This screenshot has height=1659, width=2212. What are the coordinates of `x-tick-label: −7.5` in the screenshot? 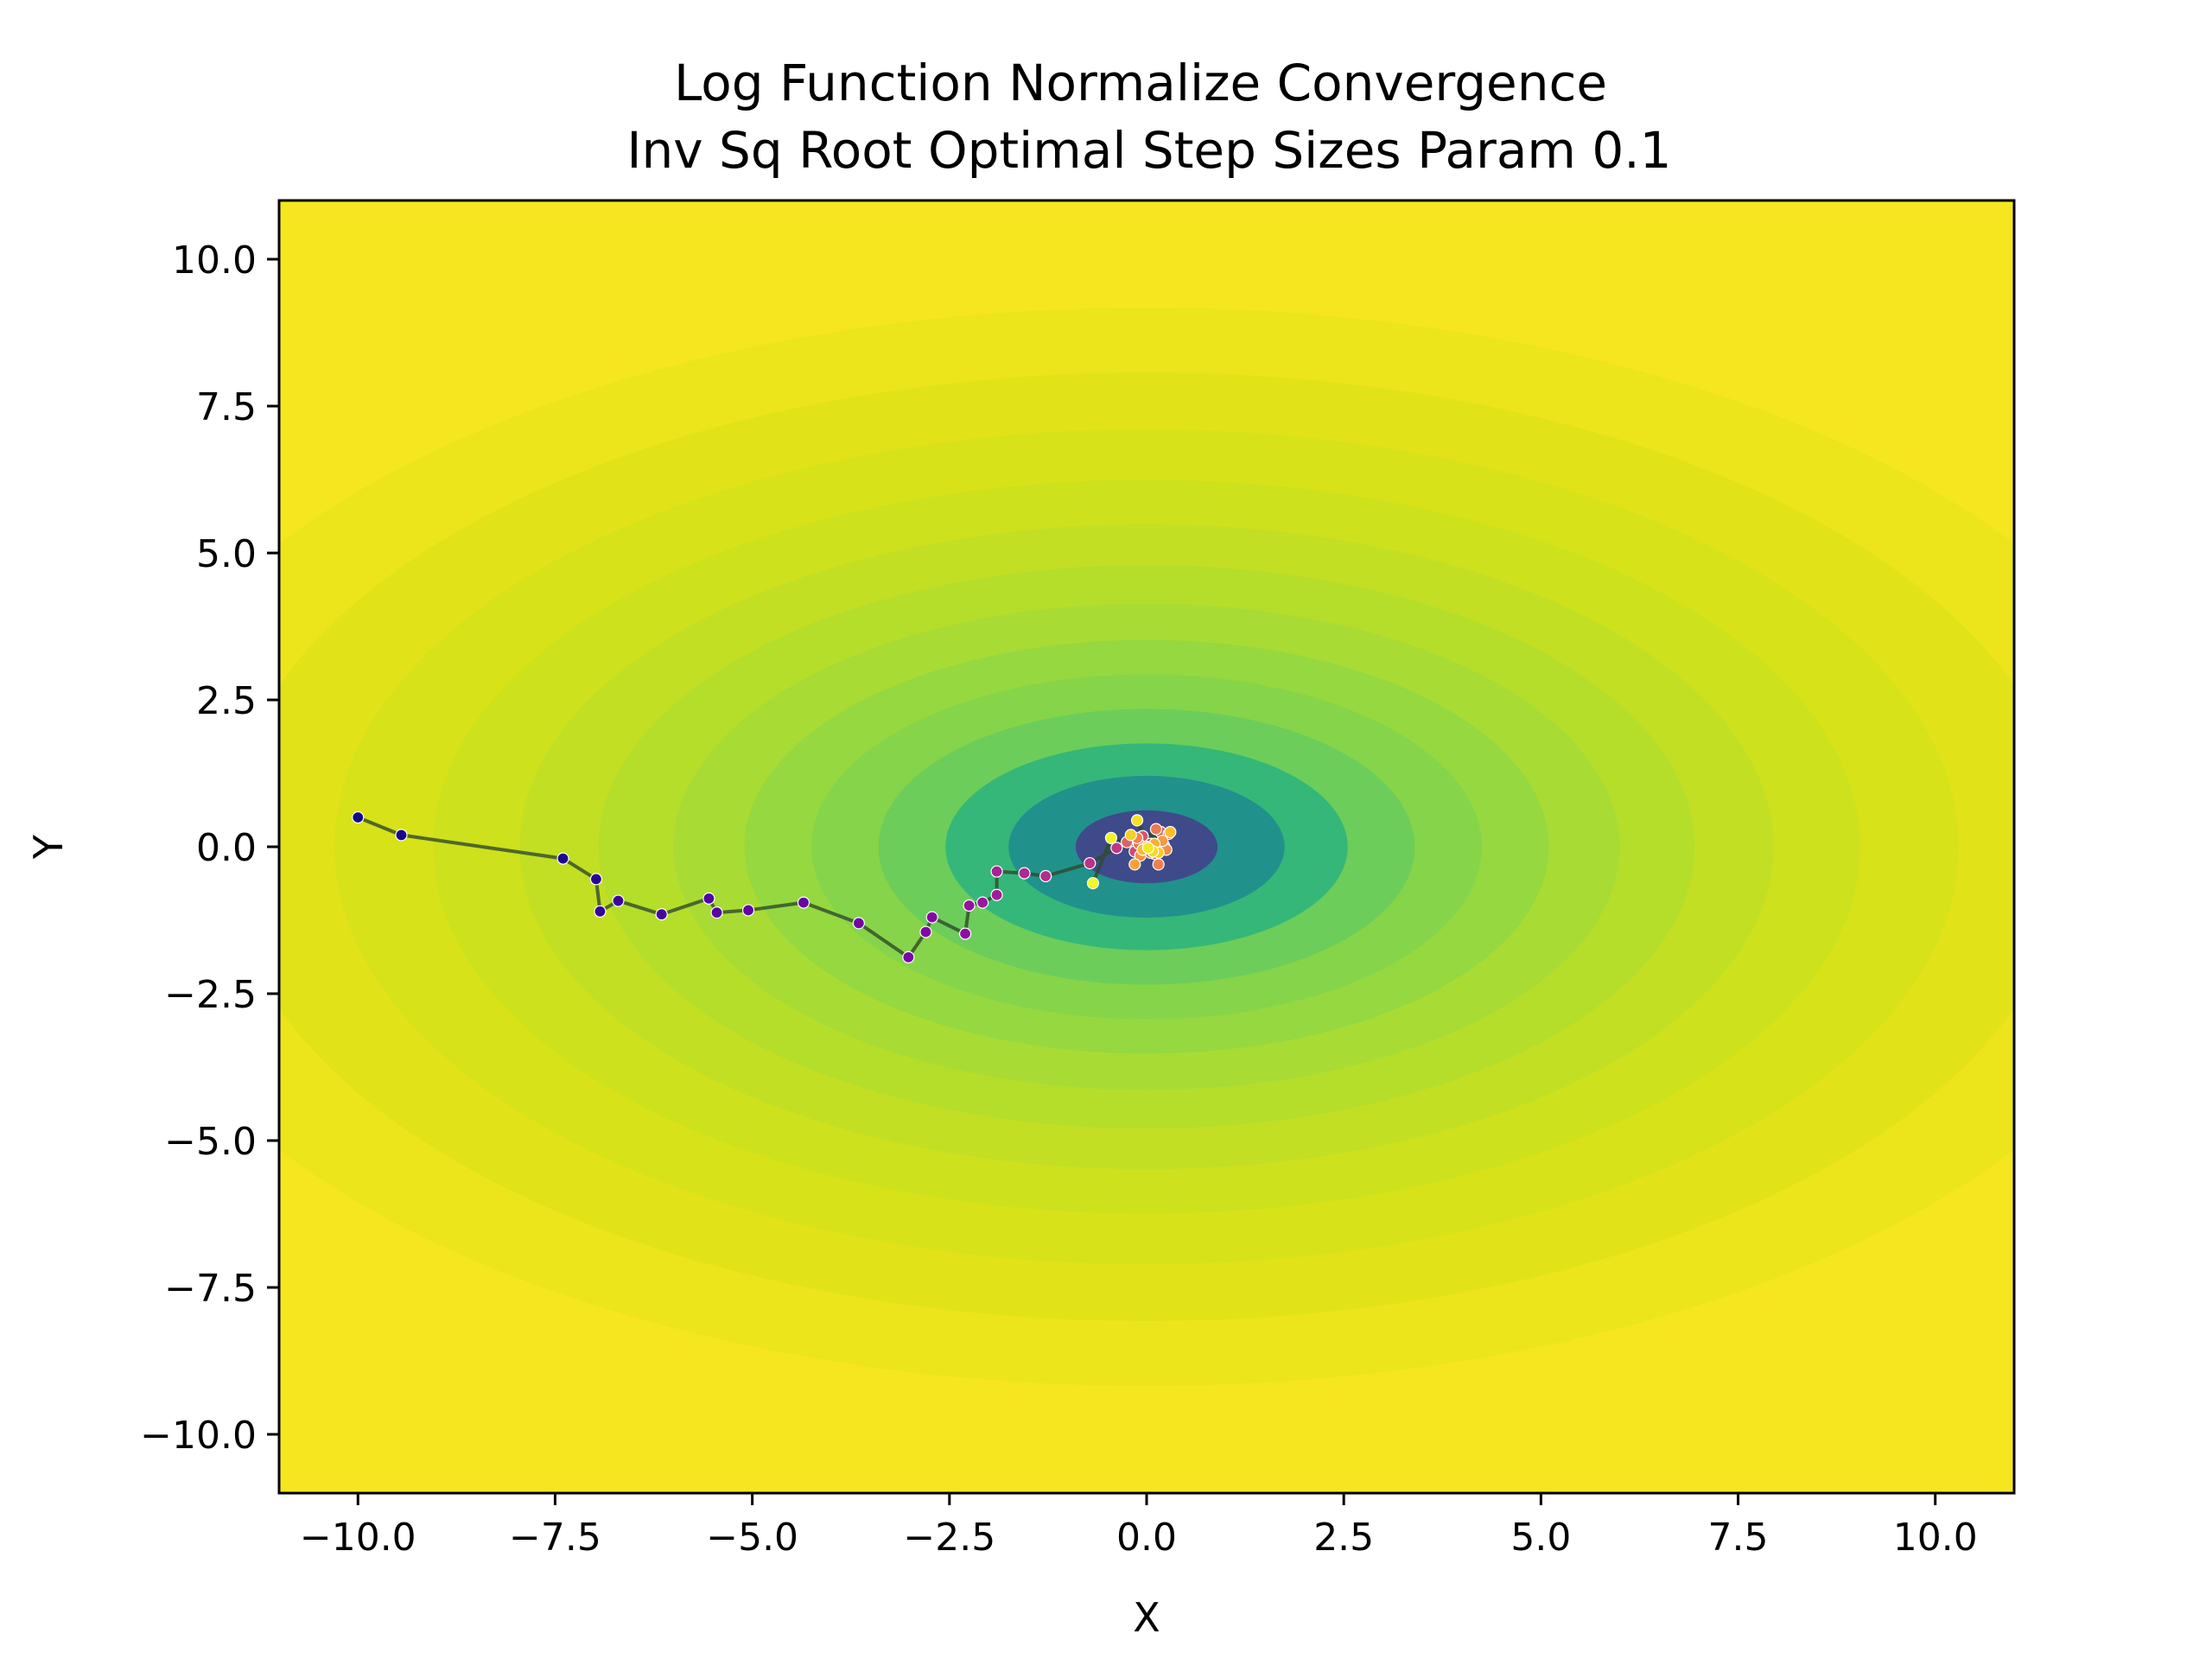 It's located at (555, 1538).